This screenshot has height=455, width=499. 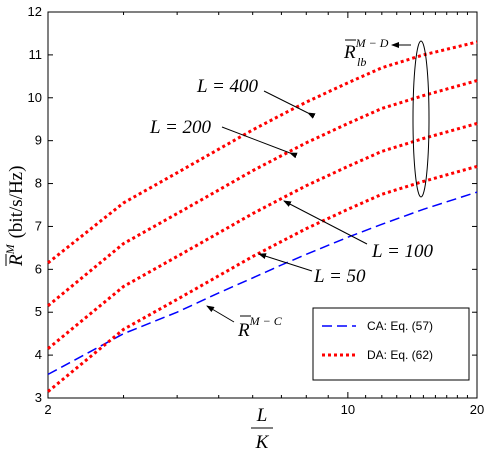 What do you see at coordinates (38, 225) in the screenshot?
I see `y-tick-label: 7` at bounding box center [38, 225].